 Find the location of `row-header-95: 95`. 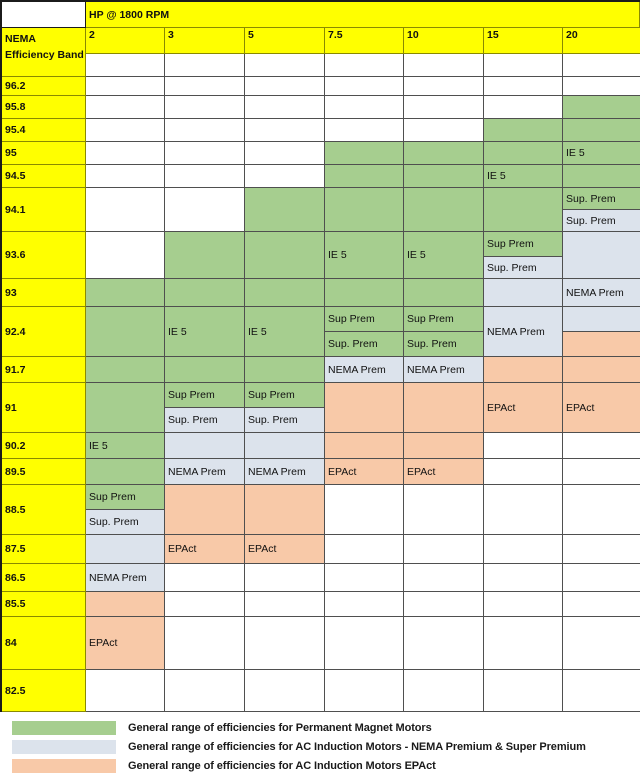

row-header-95: 95 is located at coordinates (44, 153).